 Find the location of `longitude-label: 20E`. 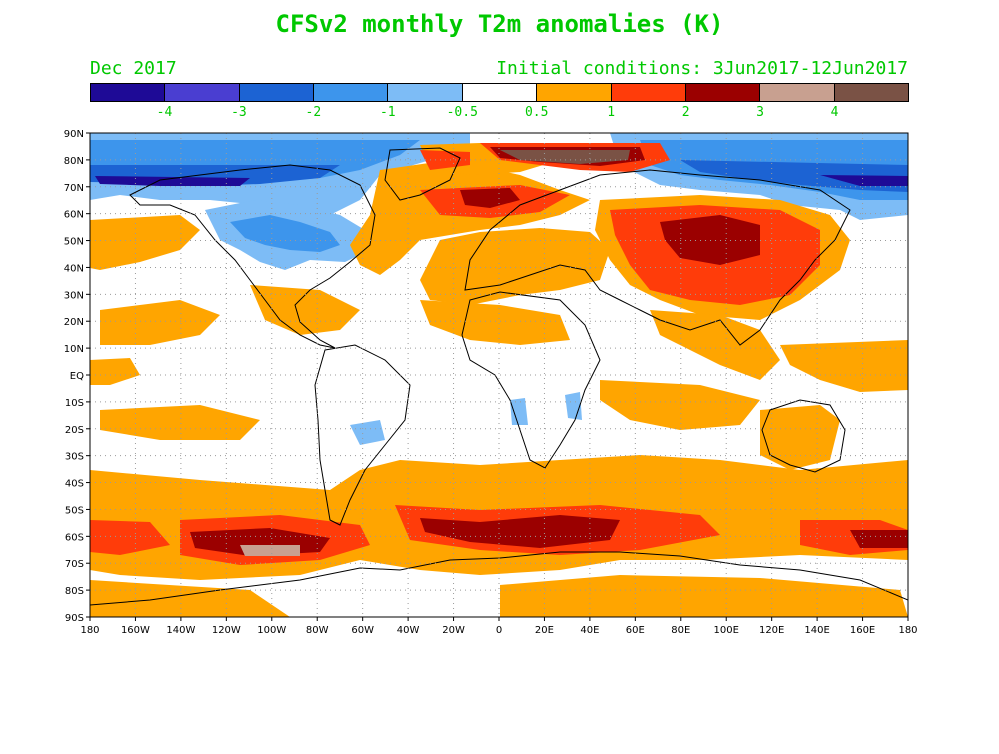

longitude-label: 20E is located at coordinates (544, 630).